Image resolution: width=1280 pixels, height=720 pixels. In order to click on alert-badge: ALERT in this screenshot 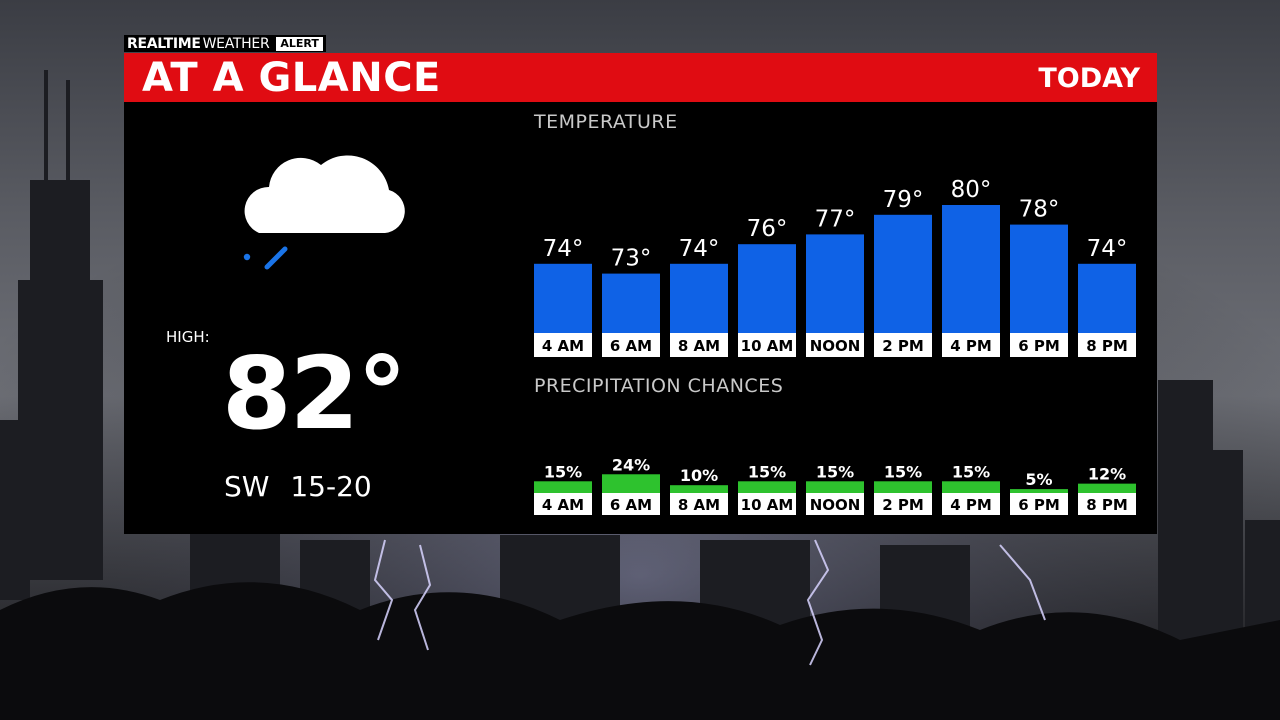, I will do `click(299, 43)`.